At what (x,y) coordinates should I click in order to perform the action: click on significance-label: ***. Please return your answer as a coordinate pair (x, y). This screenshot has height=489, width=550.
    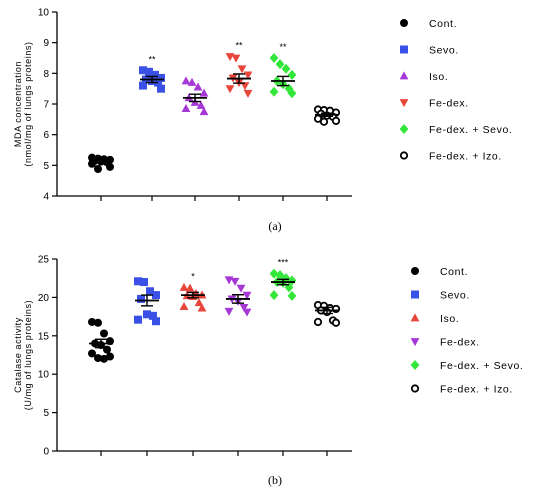
    Looking at the image, I should click on (283, 263).